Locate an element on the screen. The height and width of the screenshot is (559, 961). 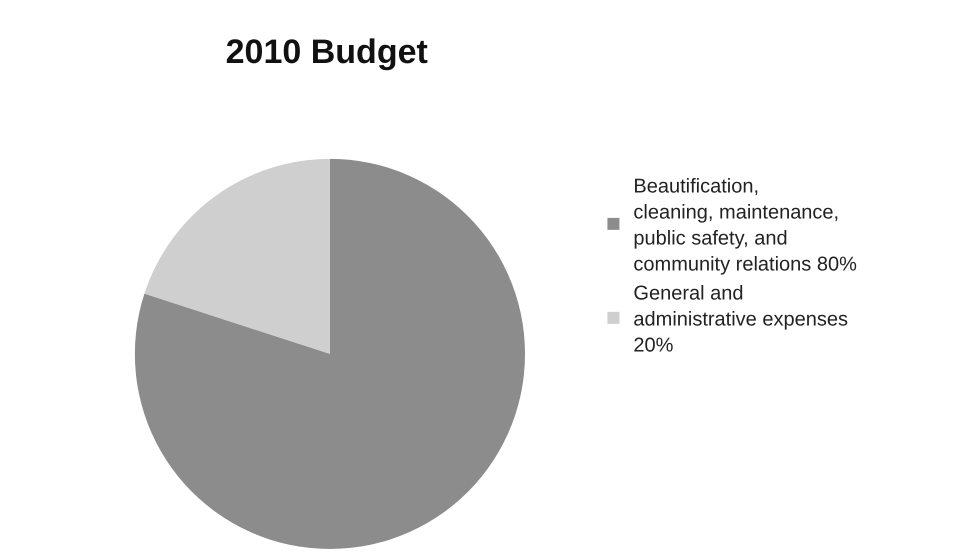
legend-label: General and administrative expenses 20% is located at coordinates (740, 319).